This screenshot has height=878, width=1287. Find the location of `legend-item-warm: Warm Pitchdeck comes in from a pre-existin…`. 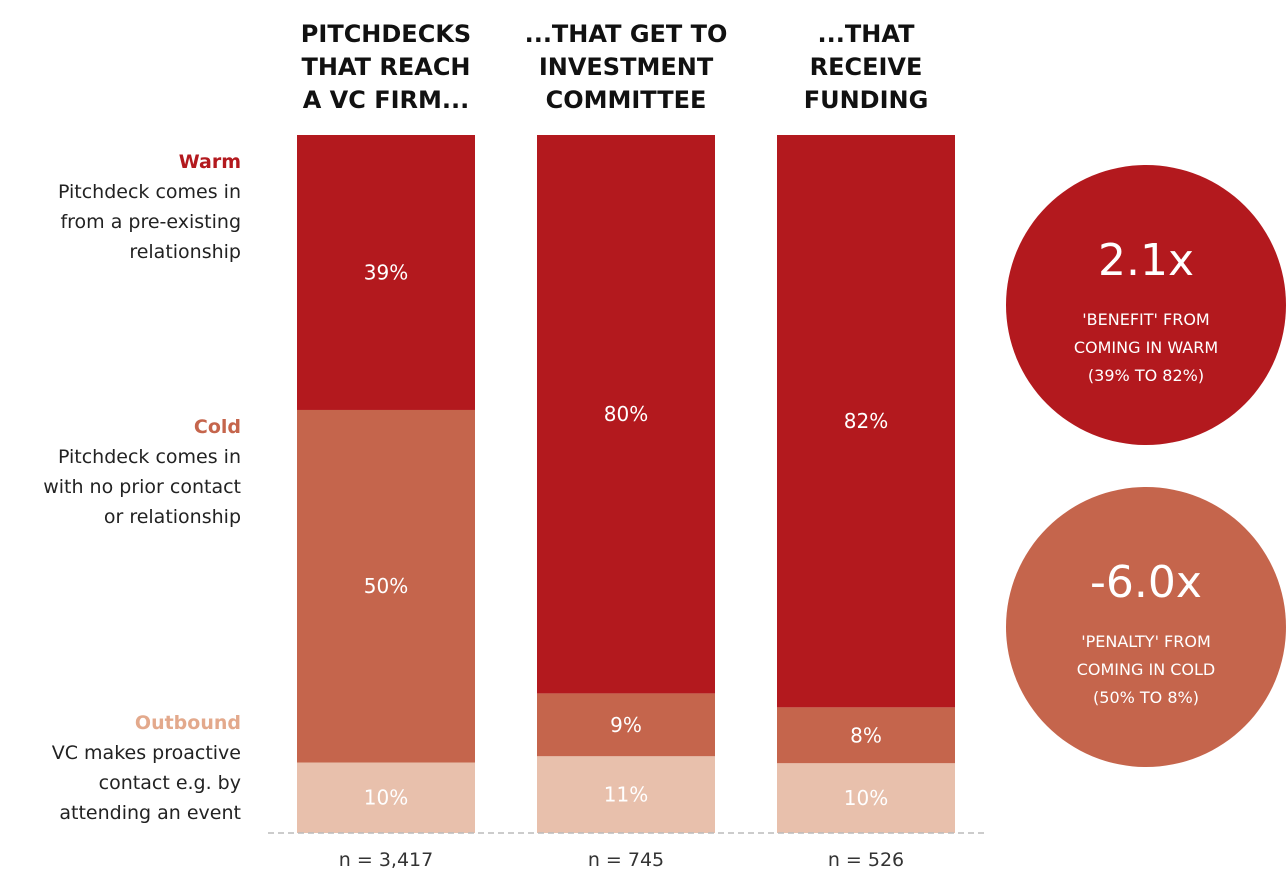

legend-item-warm: Warm Pitchdeck comes in from a pre-existin… is located at coordinates (149, 207).